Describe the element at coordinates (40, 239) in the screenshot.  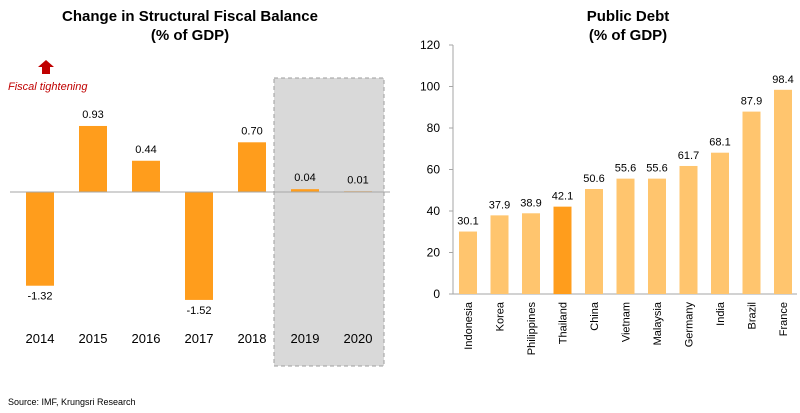
I see `fiscal-bar-2014` at that location.